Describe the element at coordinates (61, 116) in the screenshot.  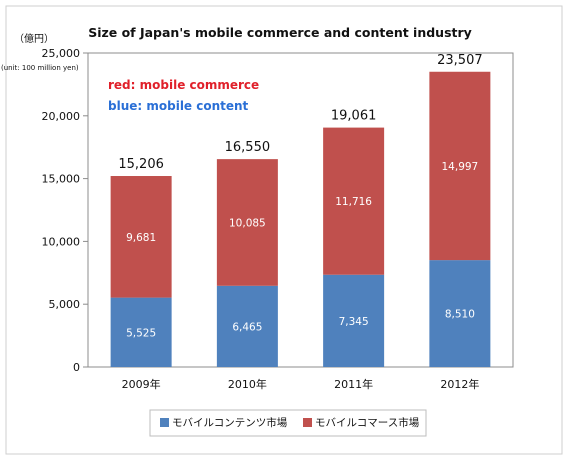
I see `y-tick-label: 20,000` at that location.